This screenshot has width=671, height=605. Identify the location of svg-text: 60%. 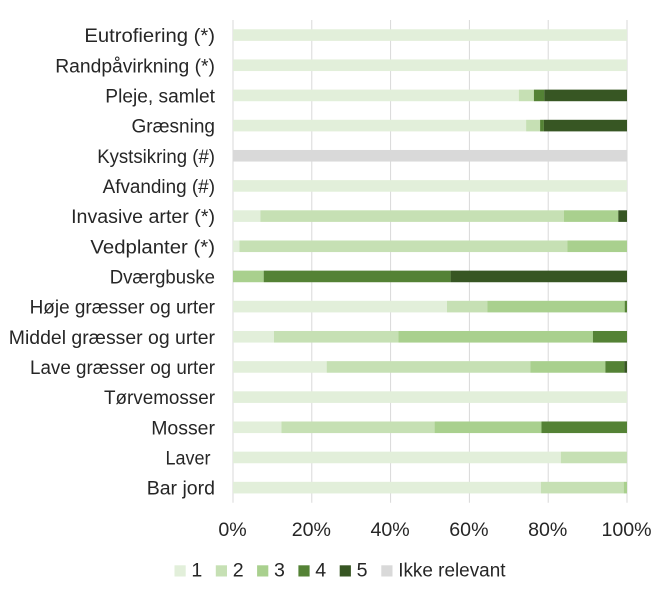
(468, 530).